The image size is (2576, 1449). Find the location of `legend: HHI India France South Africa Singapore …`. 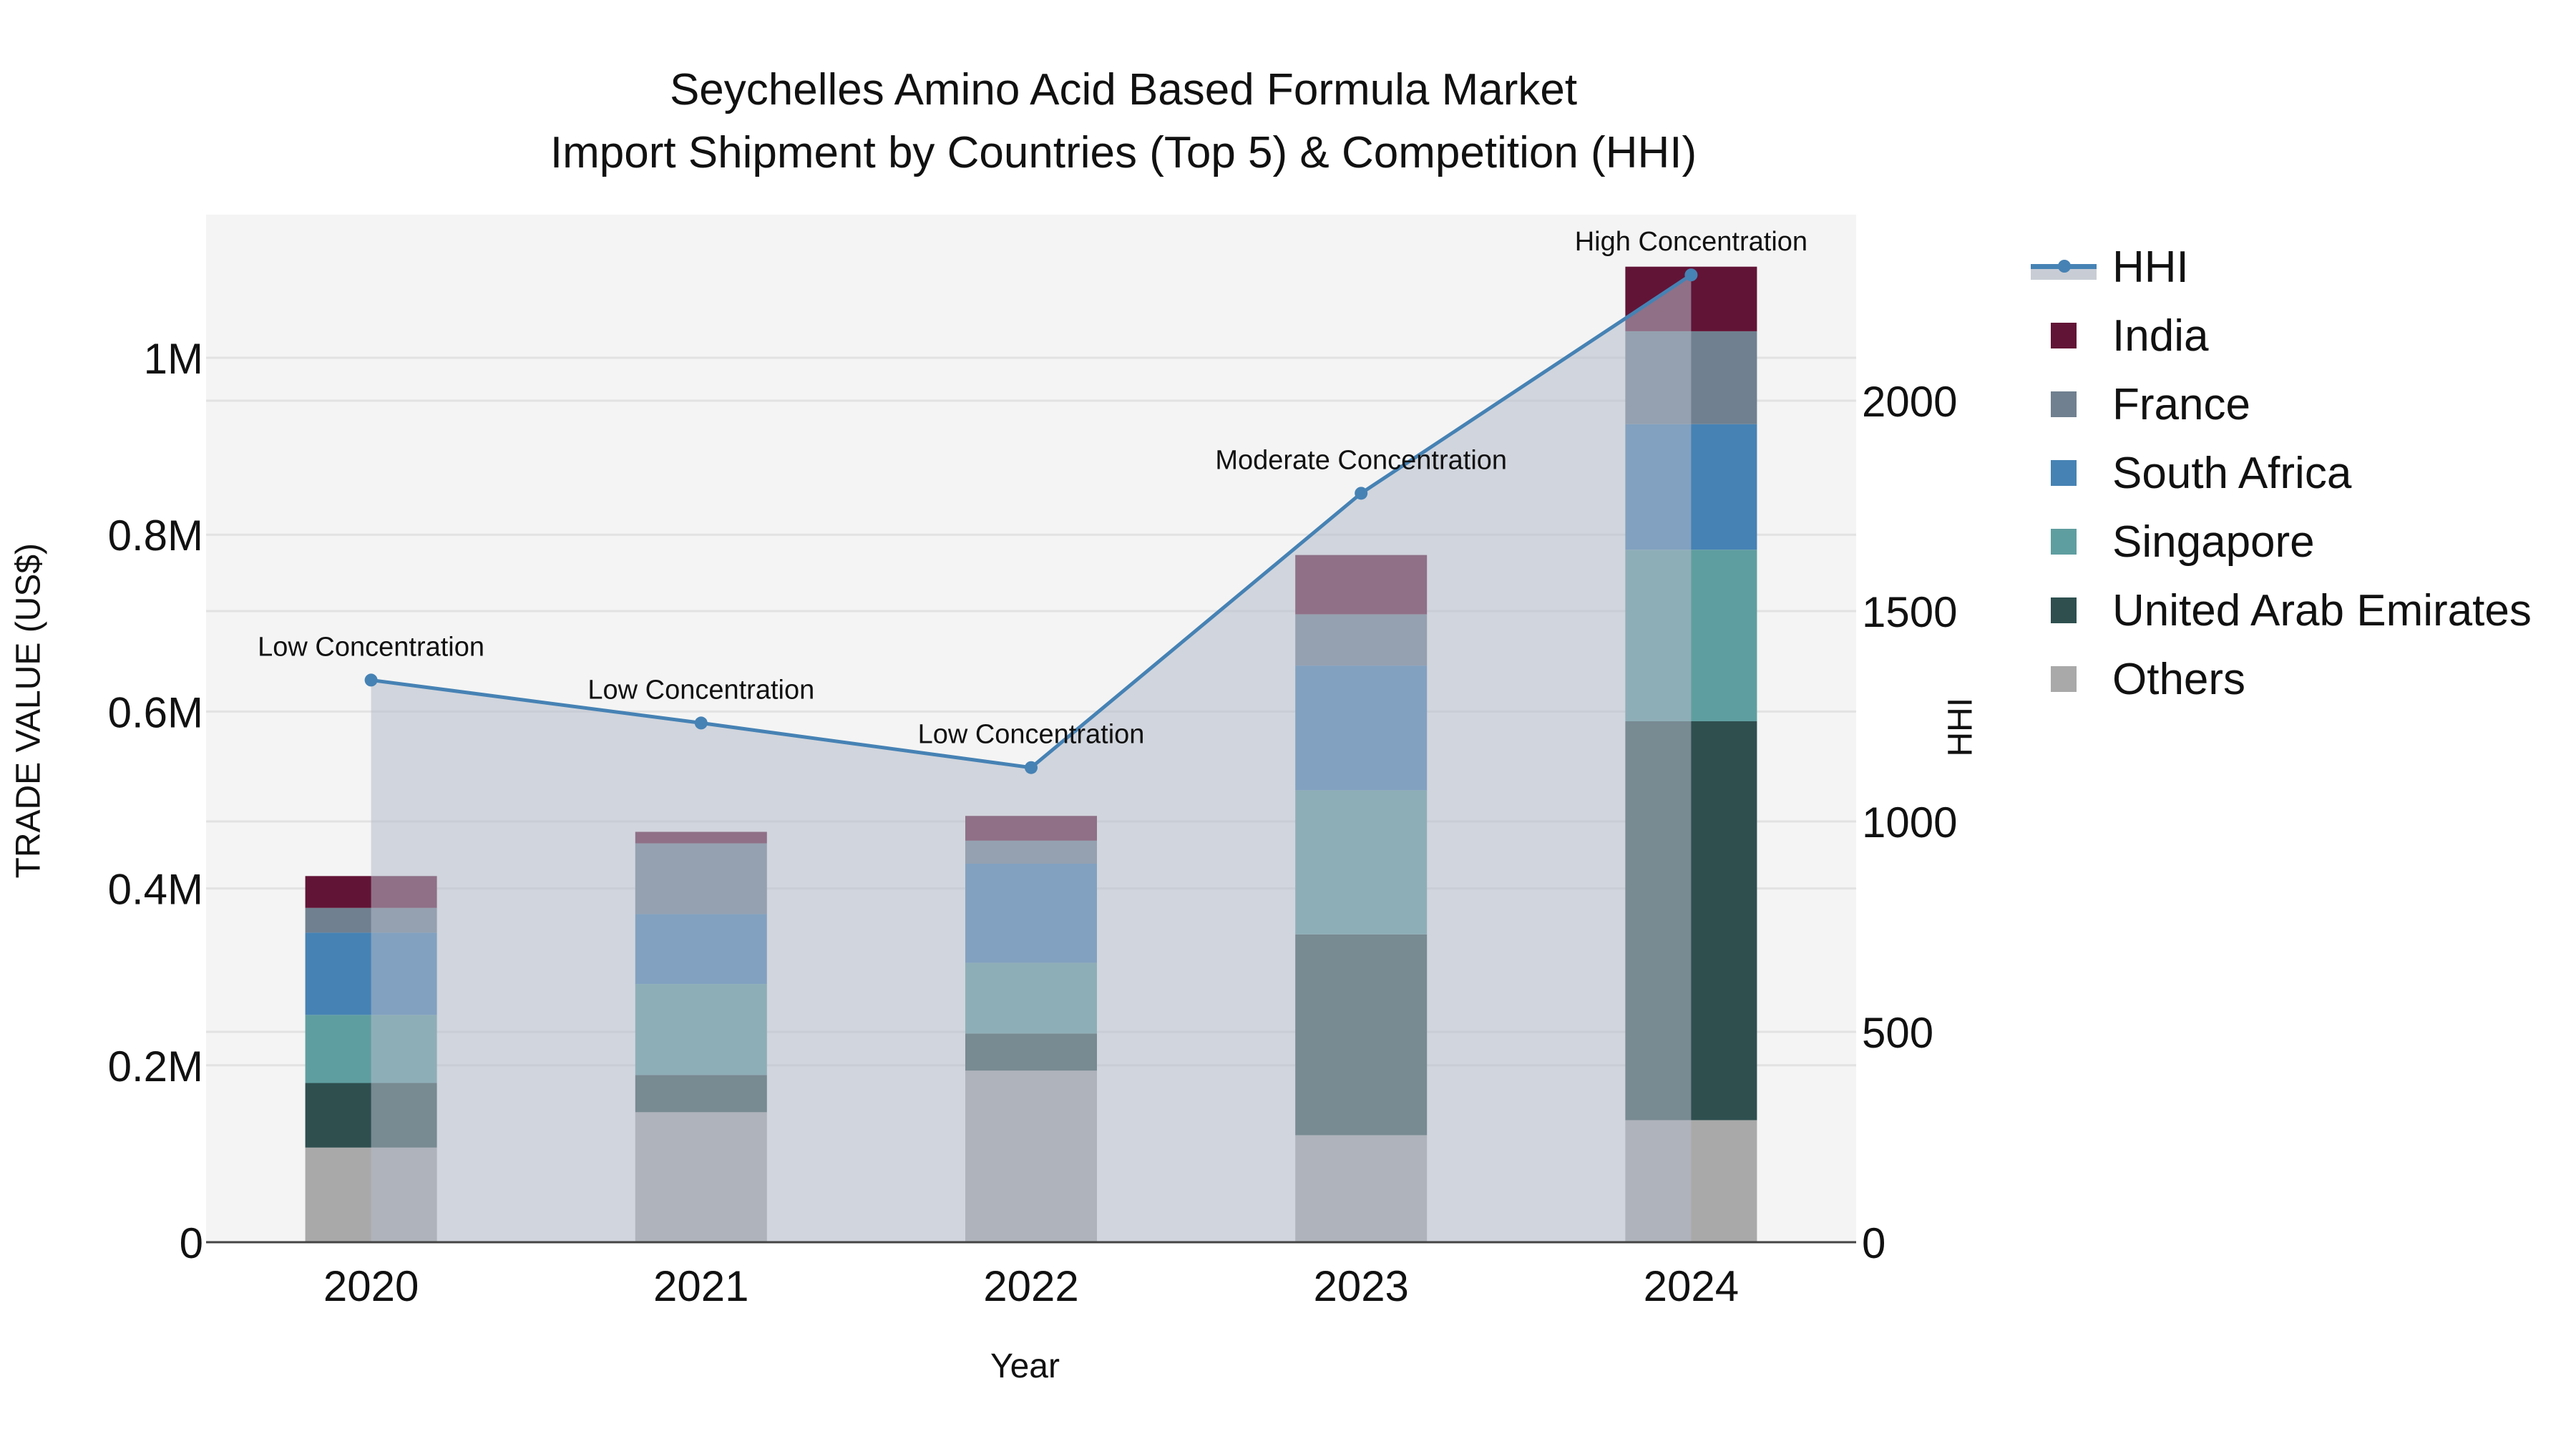

legend: HHI India France South Africa Singapore … is located at coordinates (2281, 473).